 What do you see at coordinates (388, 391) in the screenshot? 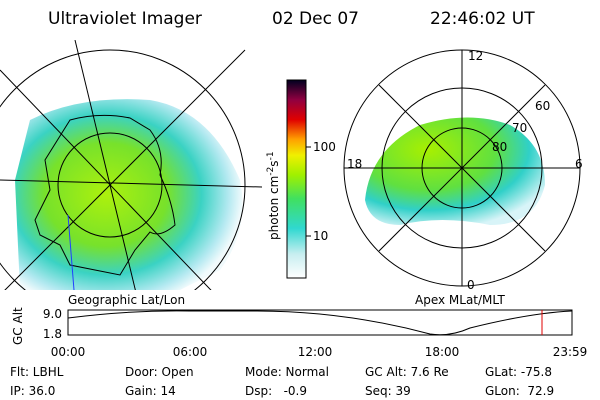
I see `status-field: Seq: 39` at bounding box center [388, 391].